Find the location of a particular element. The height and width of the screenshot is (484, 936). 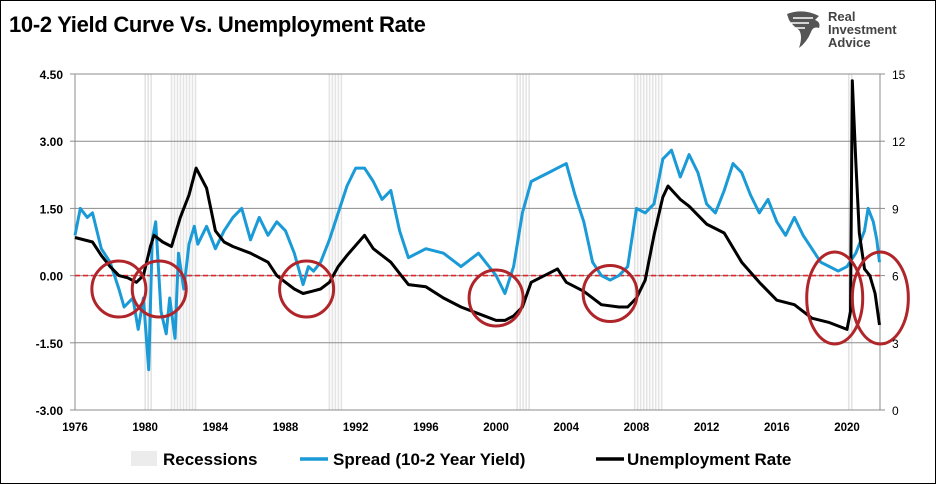

y-left-tick-label: 1.50 is located at coordinates (52, 209).